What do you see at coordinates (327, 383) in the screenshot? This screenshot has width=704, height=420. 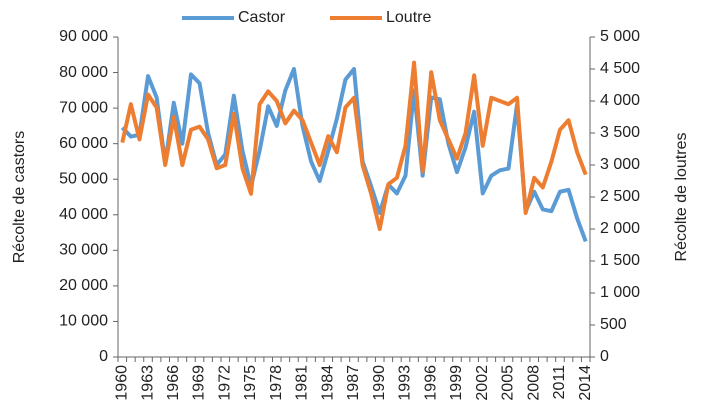 I see `x-tick-label: 1984` at bounding box center [327, 383].